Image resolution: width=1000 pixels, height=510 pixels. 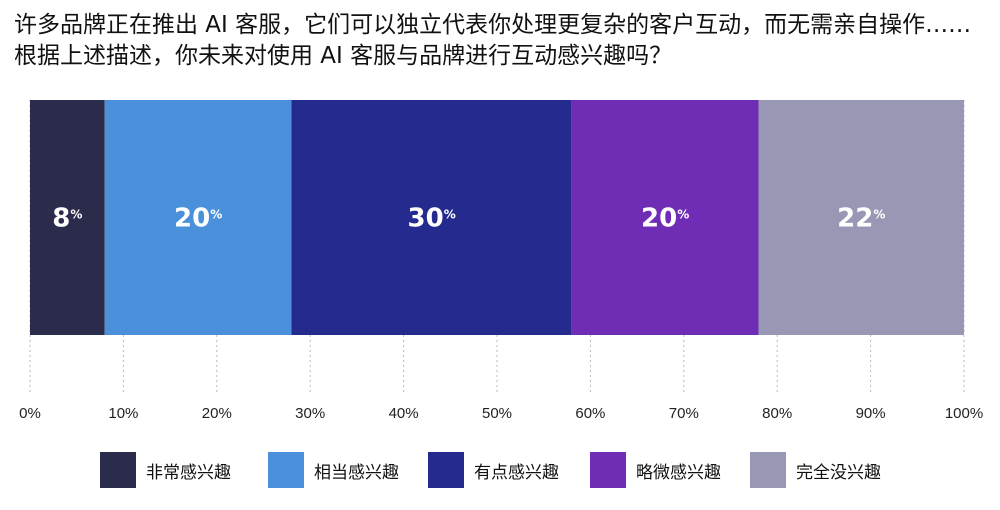 What do you see at coordinates (516, 472) in the screenshot?
I see `legend-label: 有点感兴趣` at bounding box center [516, 472].